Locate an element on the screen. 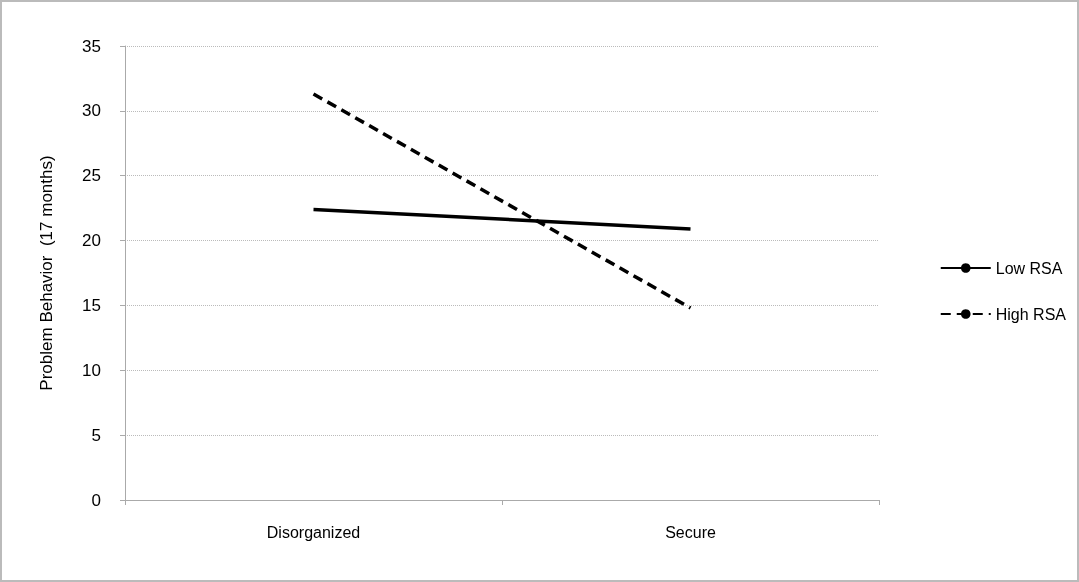 The height and width of the screenshot is (582, 1079). legend-label: High RSA is located at coordinates (1031, 314).